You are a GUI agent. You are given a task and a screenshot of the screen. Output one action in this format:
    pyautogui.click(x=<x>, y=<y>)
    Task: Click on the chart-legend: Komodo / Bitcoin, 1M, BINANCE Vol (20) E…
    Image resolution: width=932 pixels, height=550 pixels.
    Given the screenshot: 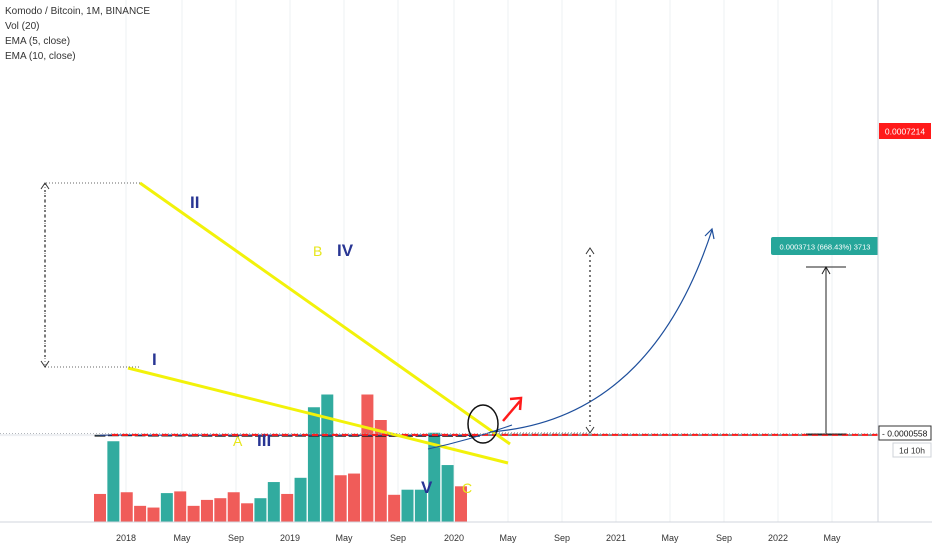 What is the action you would take?
    pyautogui.click(x=77, y=34)
    